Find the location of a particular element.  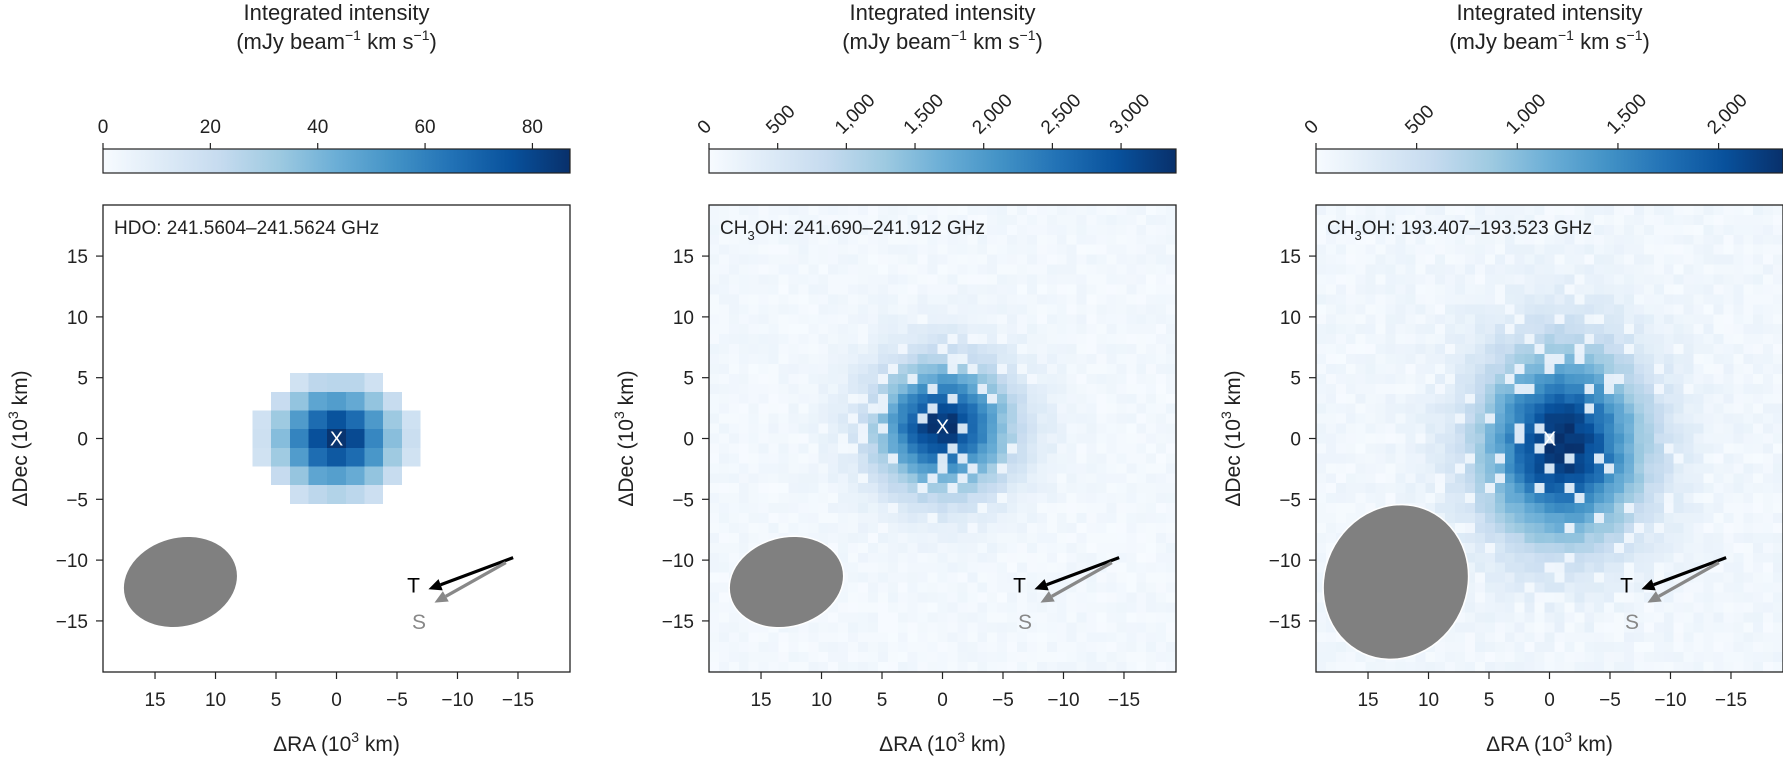

label-text: OH: 193.407–193.523 GHz is located at coordinates (1477, 228).